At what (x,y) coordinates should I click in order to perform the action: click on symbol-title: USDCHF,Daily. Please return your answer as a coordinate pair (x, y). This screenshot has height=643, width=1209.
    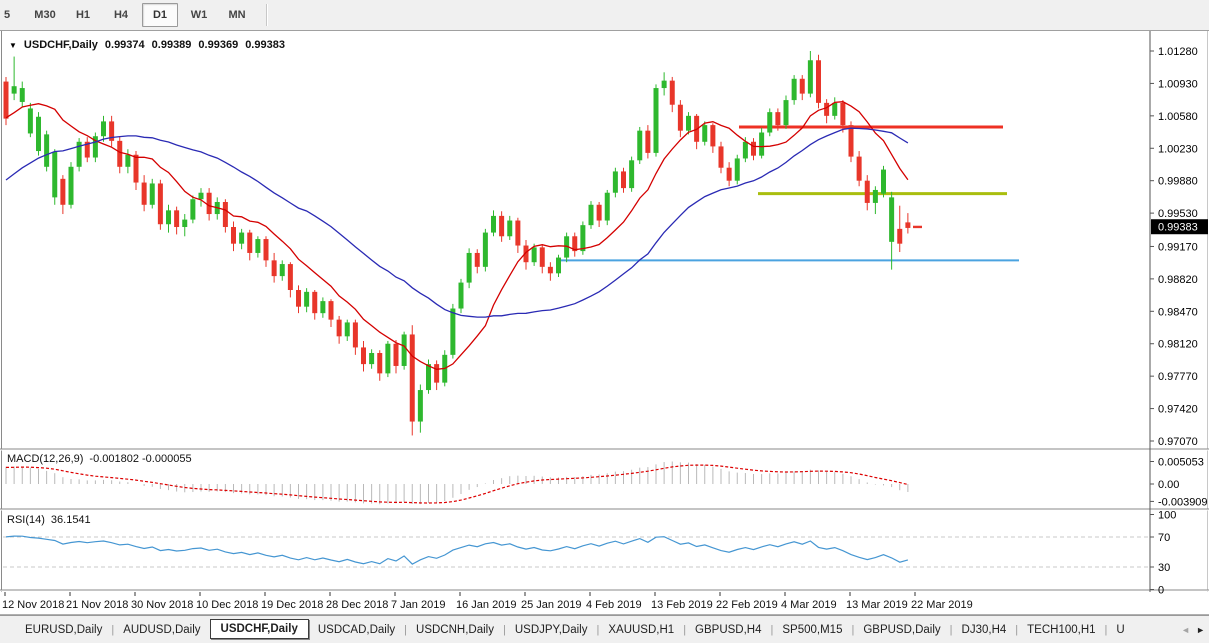
    Looking at the image, I should click on (60, 45).